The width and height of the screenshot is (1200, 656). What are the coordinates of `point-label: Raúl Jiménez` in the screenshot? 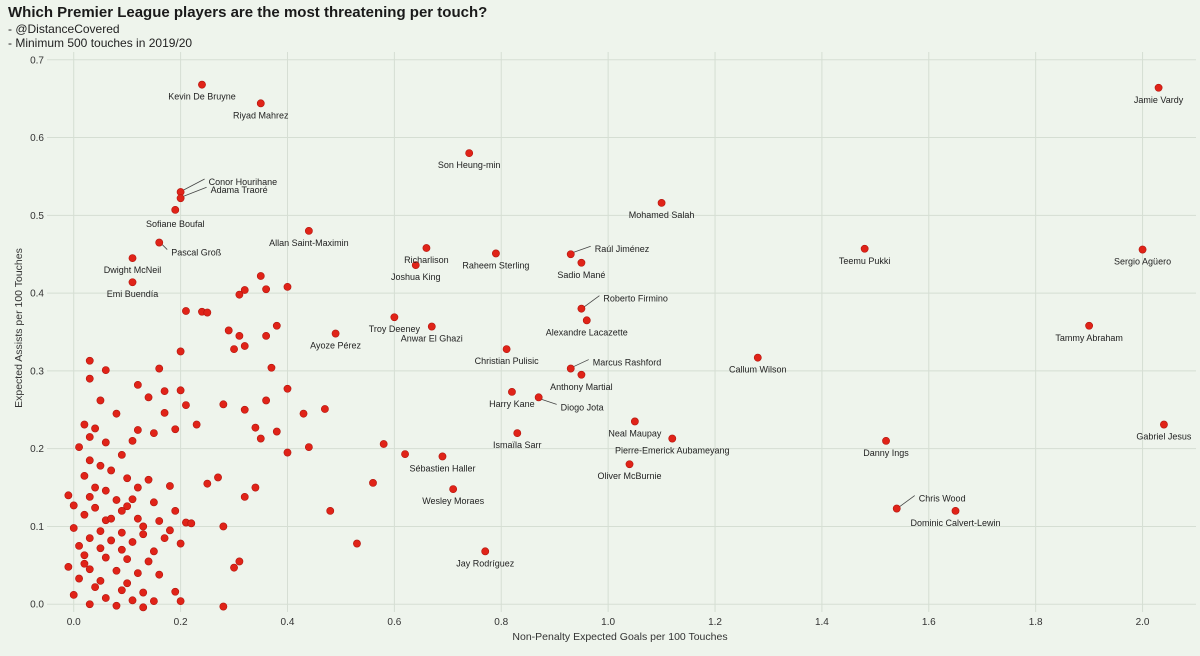 It's located at (622, 249).